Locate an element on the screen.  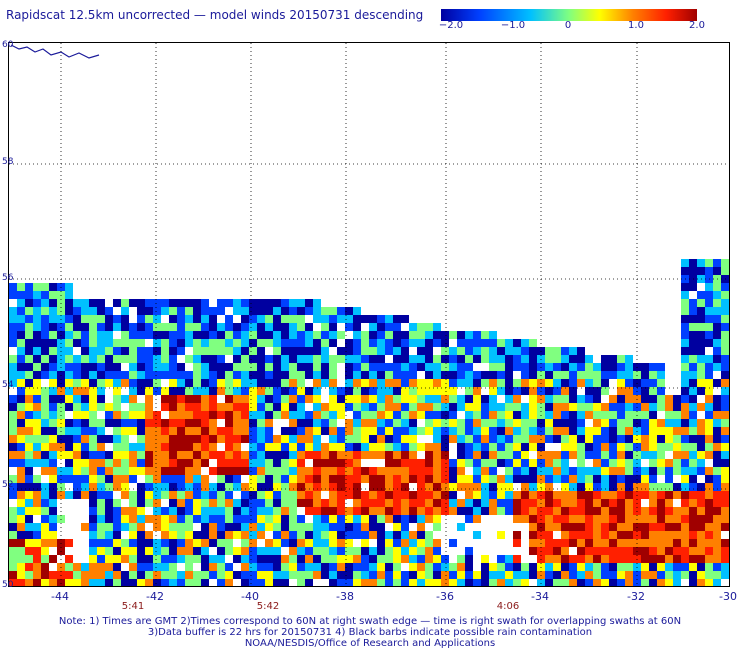
lon-label: -32 is located at coordinates (636, 596).